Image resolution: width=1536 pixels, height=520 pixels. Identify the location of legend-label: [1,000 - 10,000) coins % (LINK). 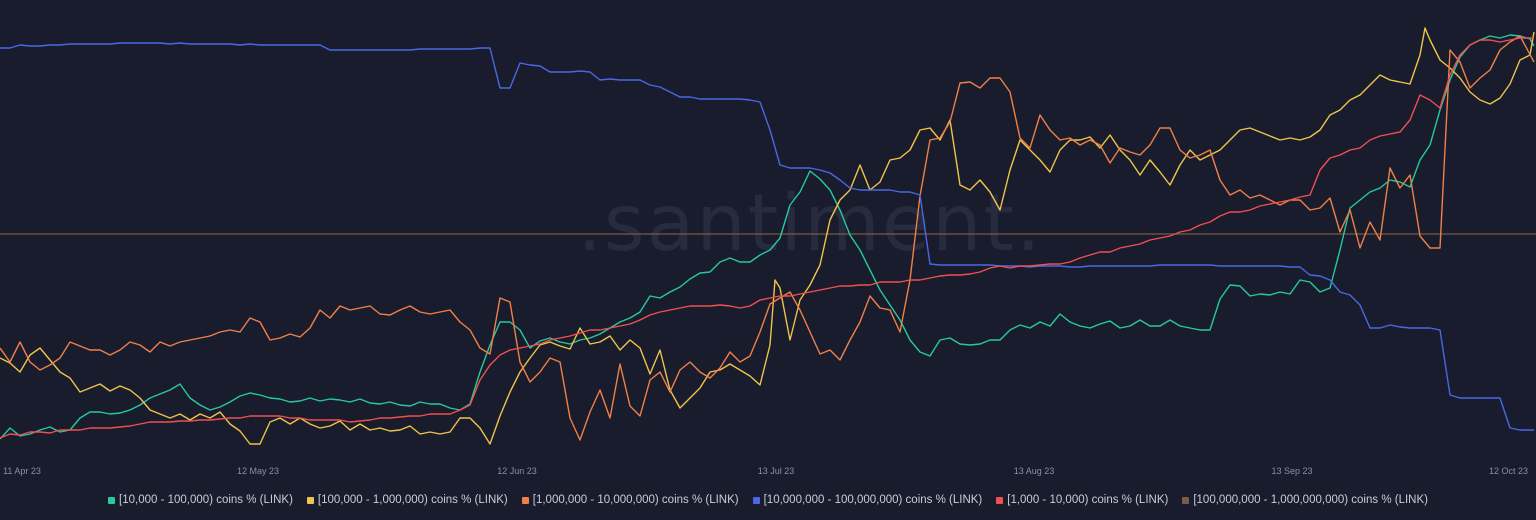
(1088, 500).